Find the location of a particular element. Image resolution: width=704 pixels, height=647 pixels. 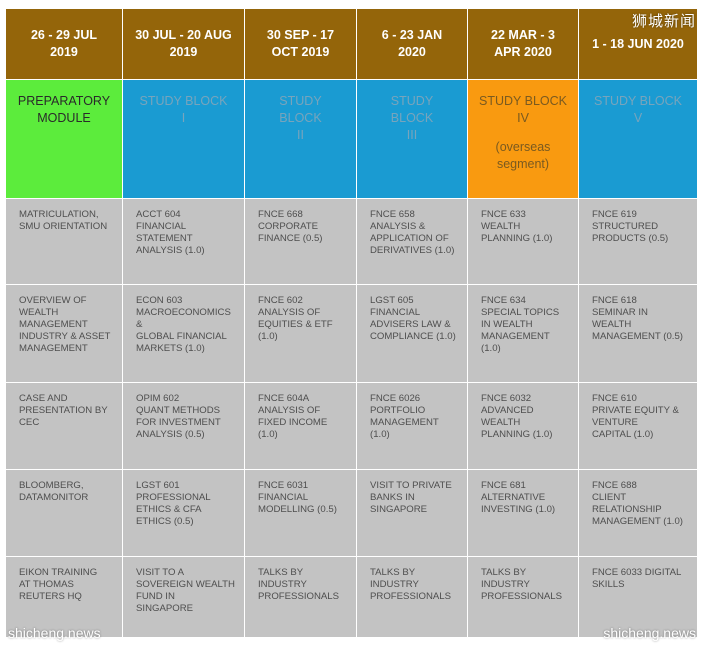

date-header-cell: 26 - 29 JUL 2019 is located at coordinates (64, 44).